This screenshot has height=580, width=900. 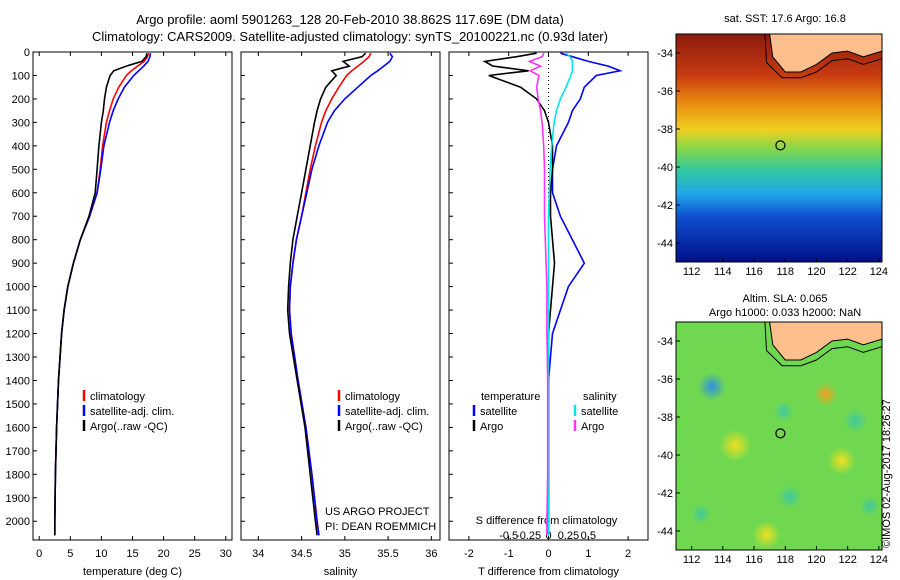 I want to click on depth-tick-label: 1000, so click(x=18, y=288).